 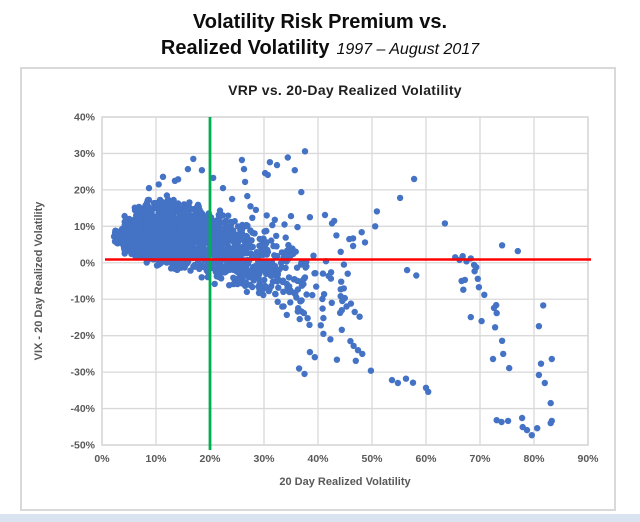 What do you see at coordinates (588, 459) in the screenshot?
I see `svg-text: 90%` at bounding box center [588, 459].